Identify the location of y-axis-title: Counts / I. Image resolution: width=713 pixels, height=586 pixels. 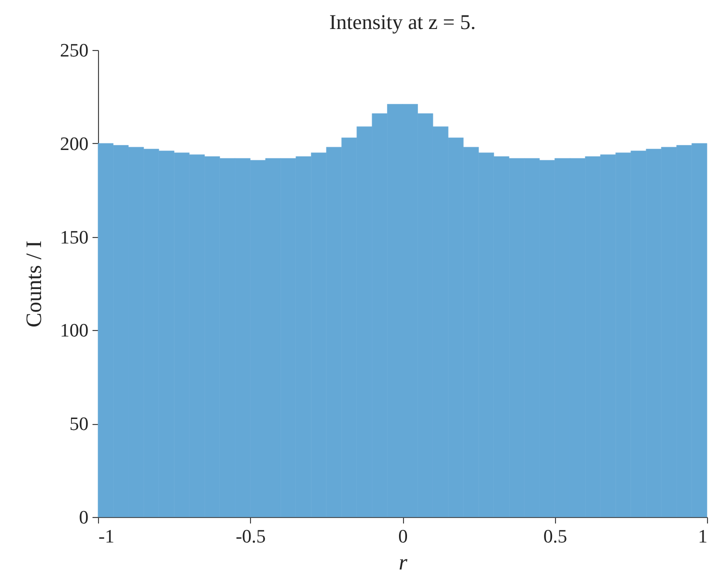
(33, 284).